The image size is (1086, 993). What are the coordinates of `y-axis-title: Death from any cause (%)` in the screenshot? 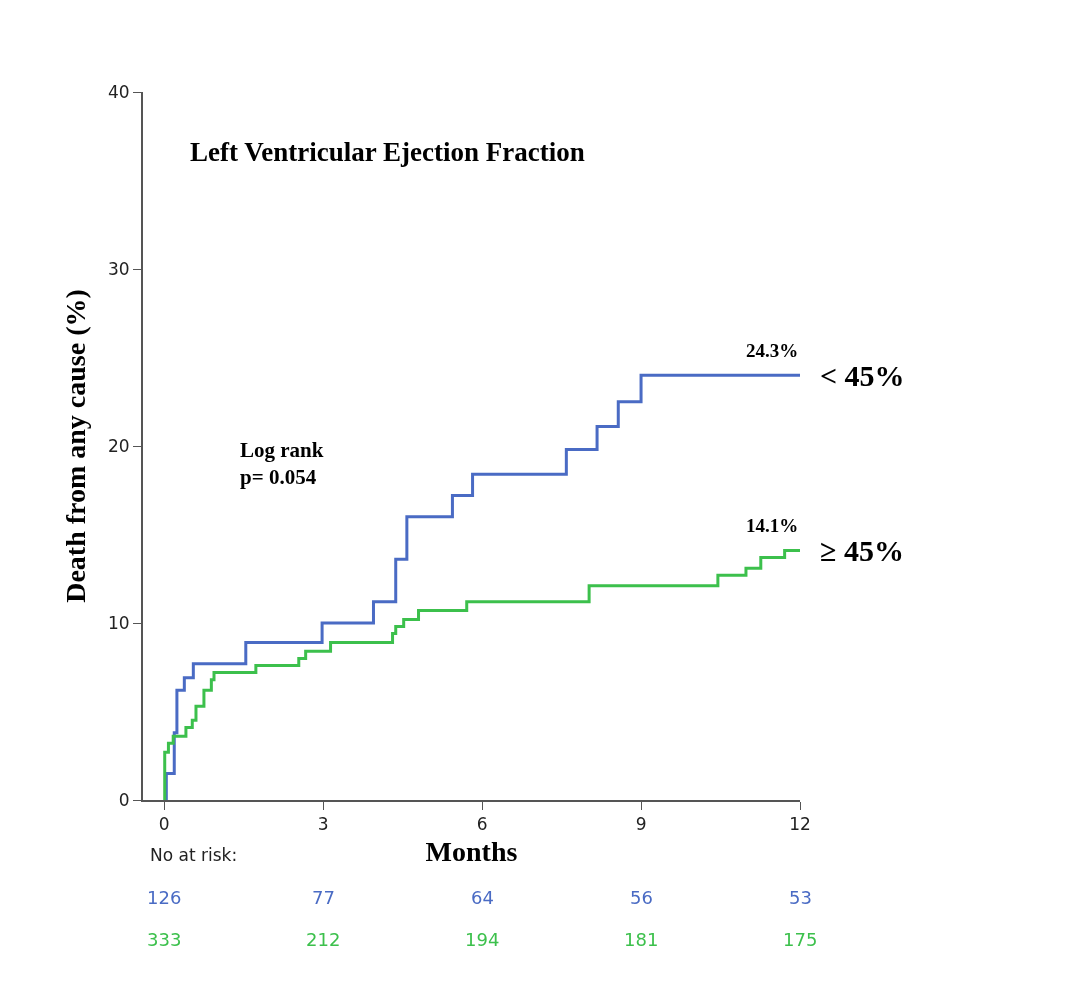 It's located at (76, 446).